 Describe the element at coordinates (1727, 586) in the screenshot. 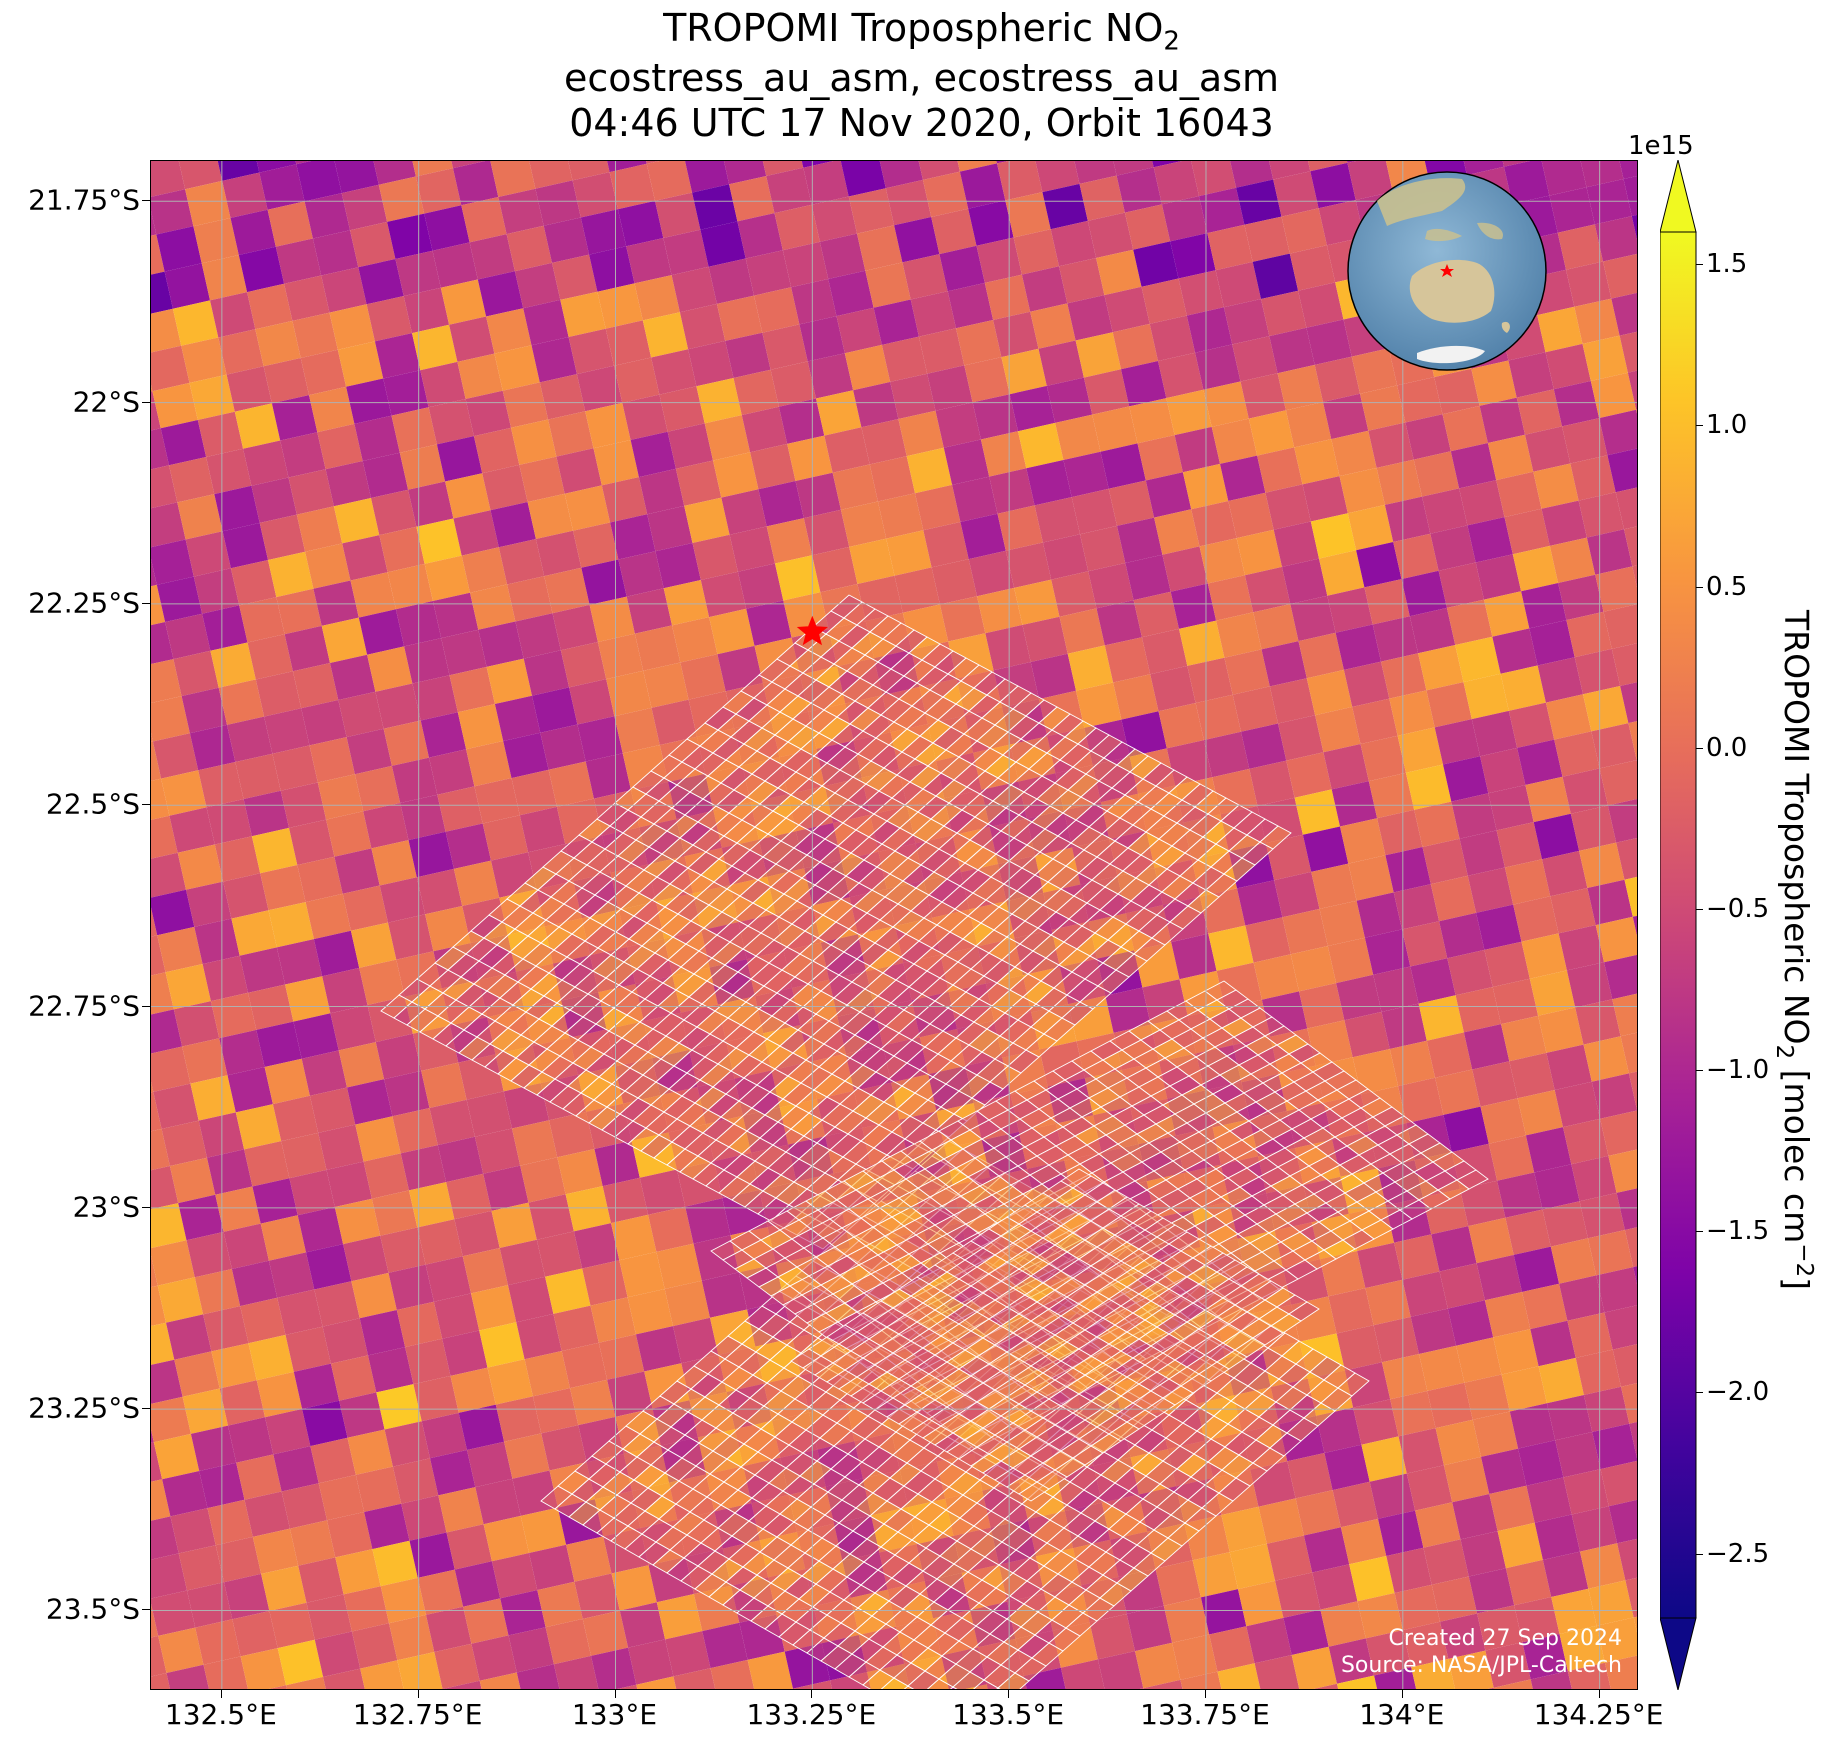

I see `colorbar-tick-label: 0.5` at that location.